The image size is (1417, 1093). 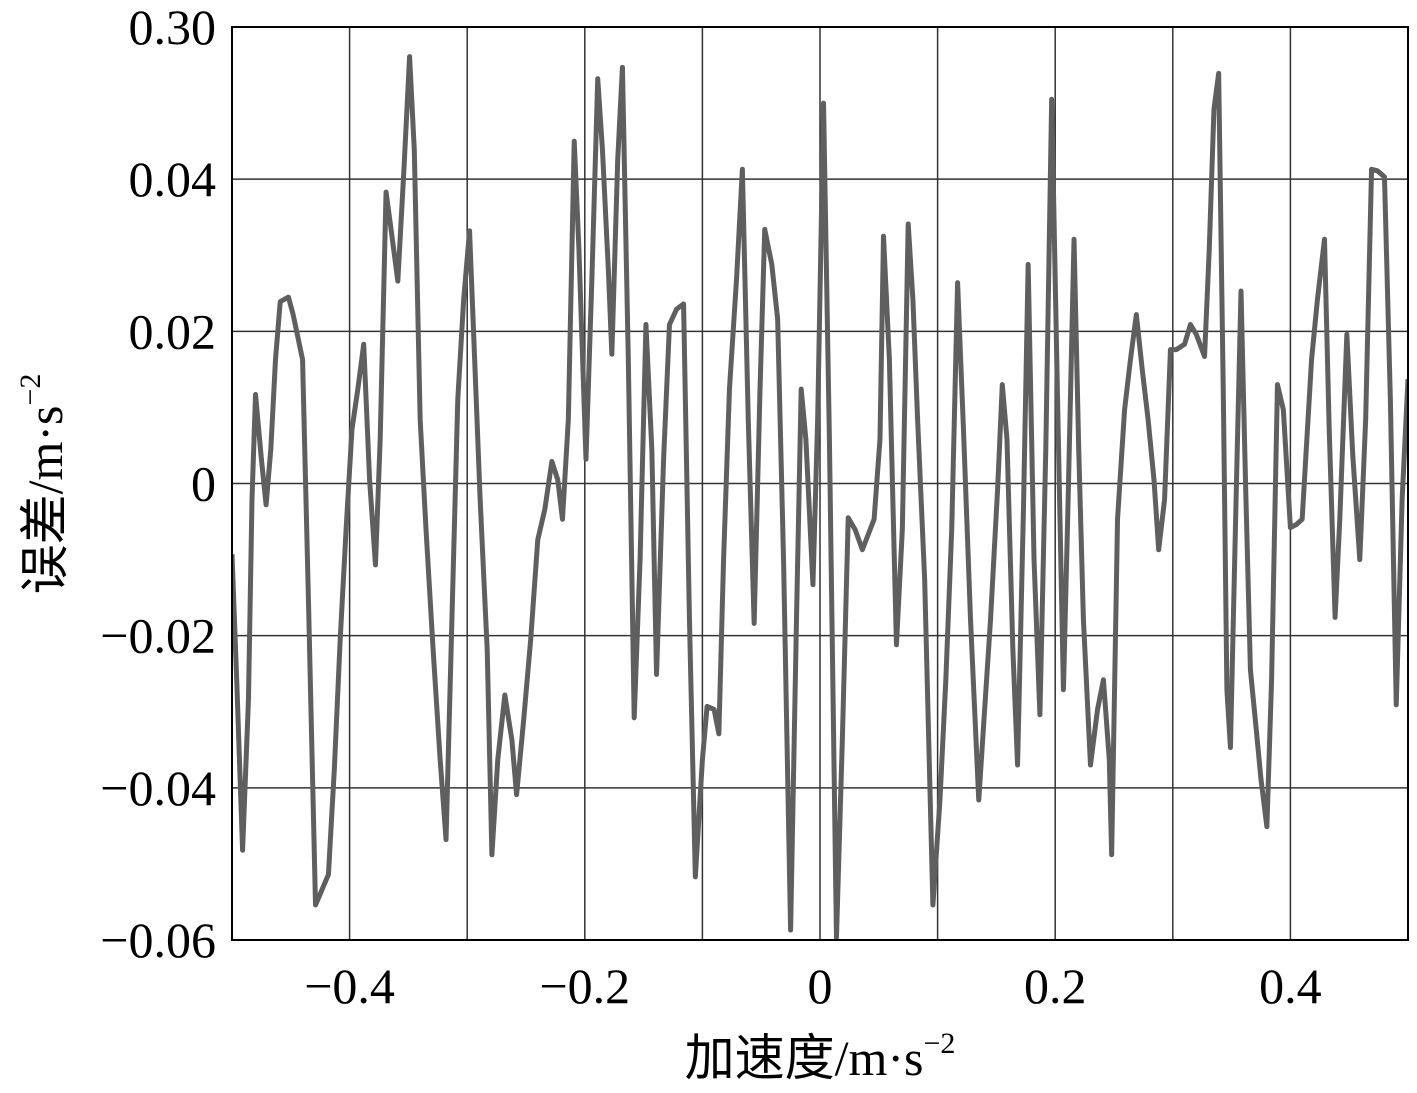 What do you see at coordinates (804, 1058) in the screenshot?
I see `x-axis-label-text: 加速度/m·s` at bounding box center [804, 1058].